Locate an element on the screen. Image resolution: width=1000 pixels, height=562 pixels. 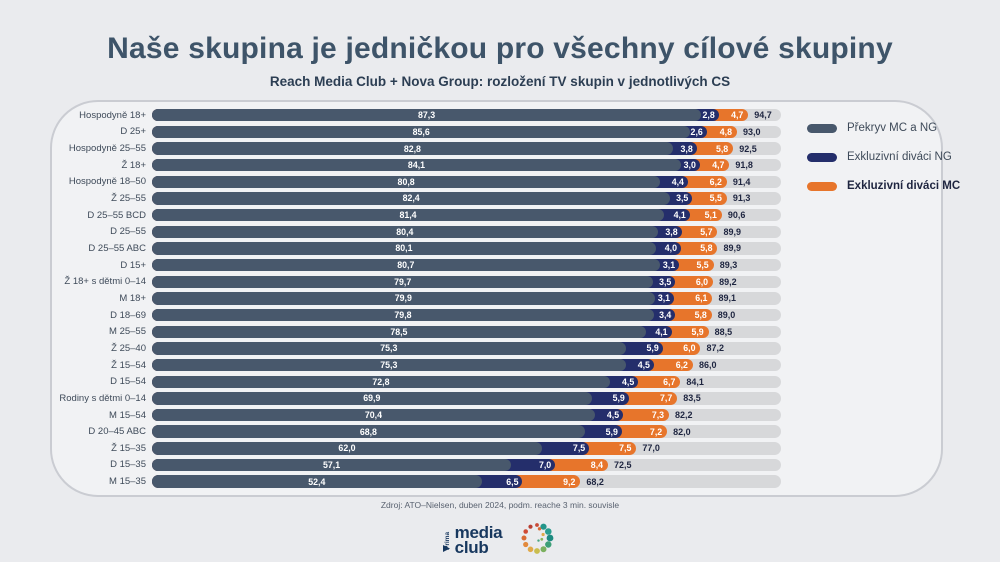
bar-track: 69,9 5,9 7,7 83,5 is located at coordinates (466, 398).